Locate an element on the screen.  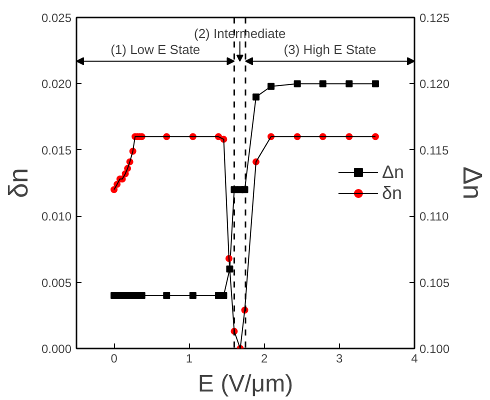
point is located at coordinates (375, 84).